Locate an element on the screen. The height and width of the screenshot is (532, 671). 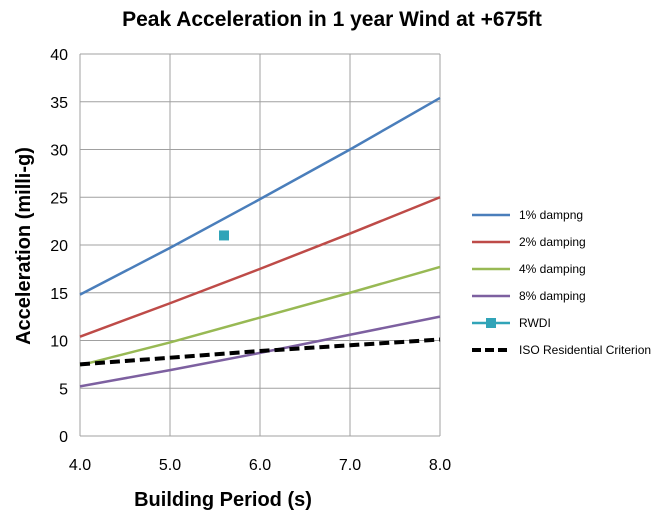
legend-item: RWDI is located at coordinates (511, 323).